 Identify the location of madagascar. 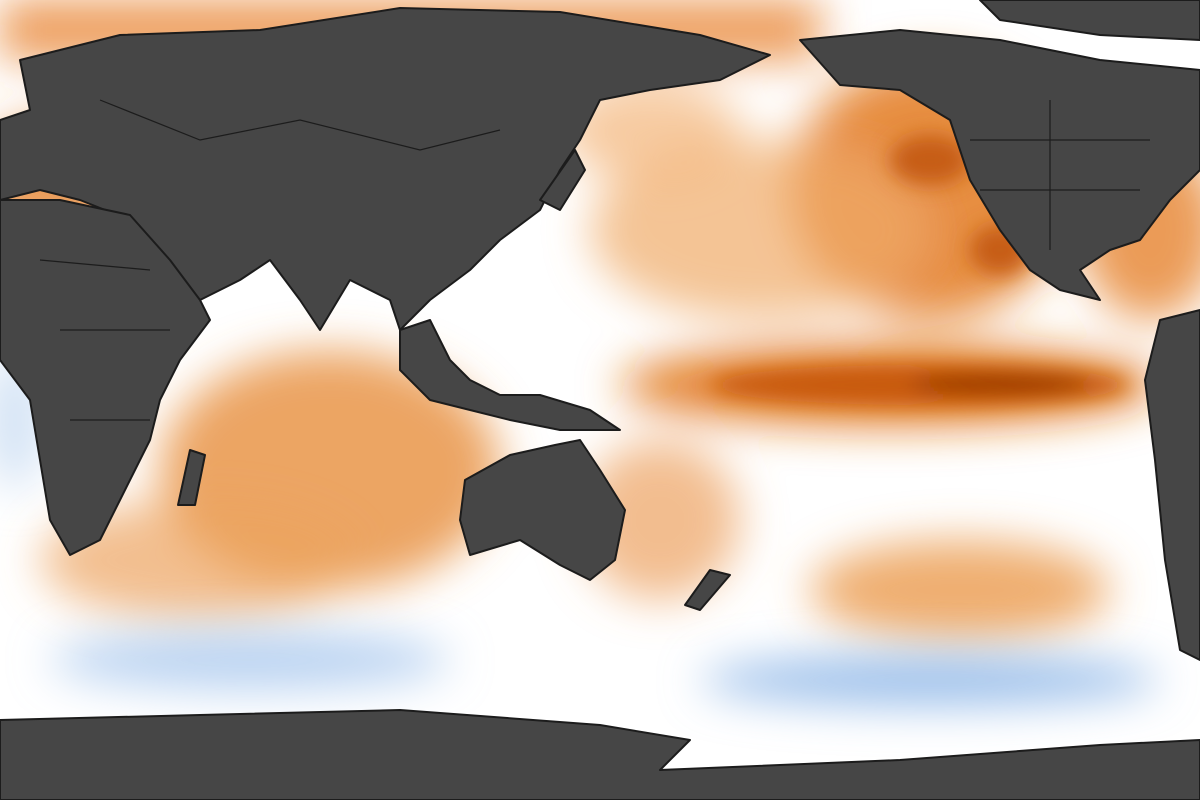
(191, 477).